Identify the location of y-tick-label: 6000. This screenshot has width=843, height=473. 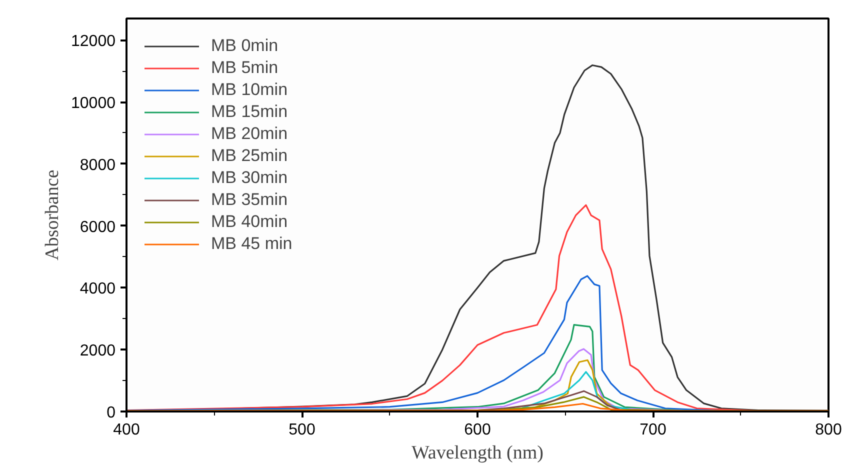
(98, 227).